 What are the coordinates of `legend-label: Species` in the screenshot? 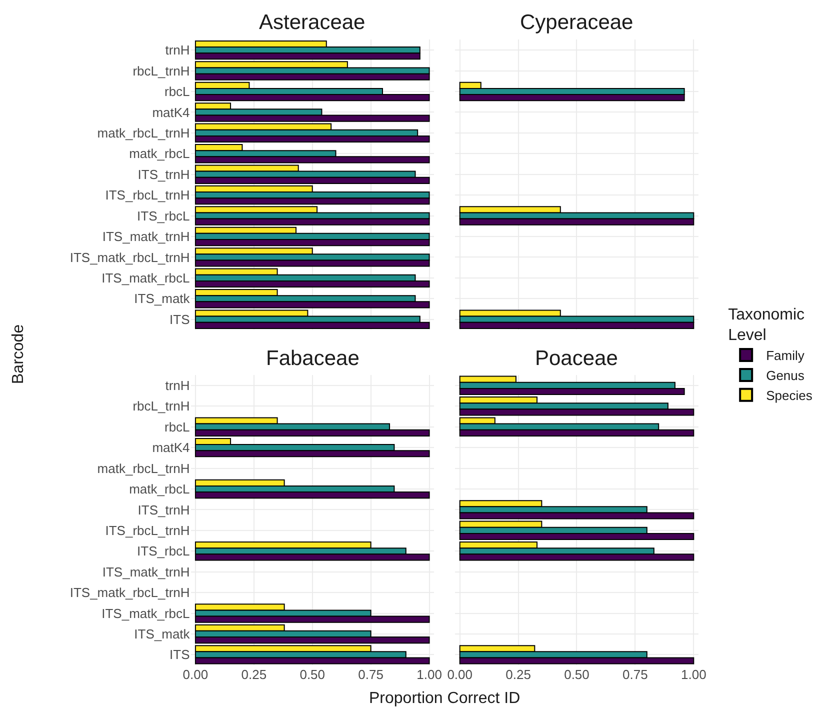 It's located at (789, 395).